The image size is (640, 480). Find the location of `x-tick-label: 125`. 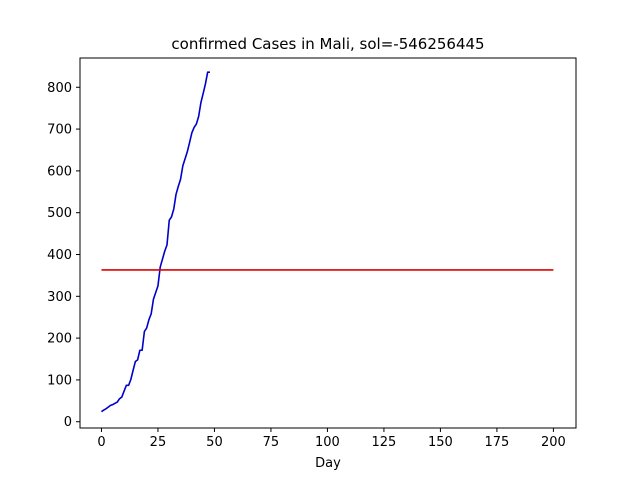

x-tick-label: 125 is located at coordinates (384, 442).